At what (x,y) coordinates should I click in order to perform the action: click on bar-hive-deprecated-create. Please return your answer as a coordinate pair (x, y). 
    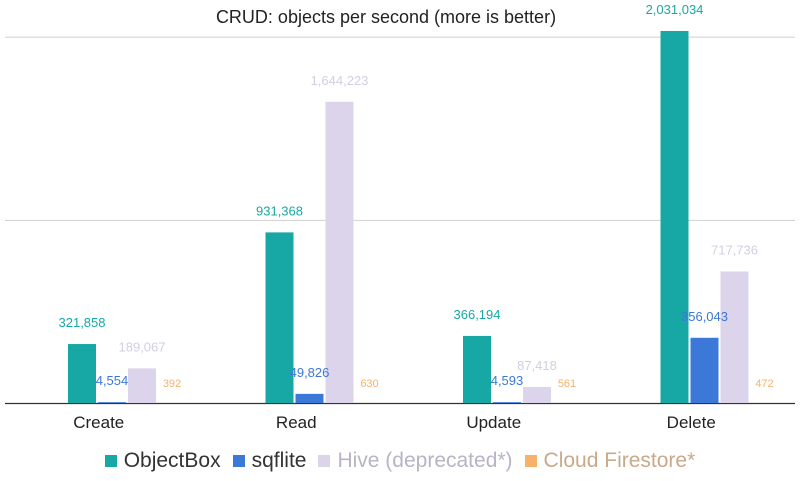
    Looking at the image, I should click on (142, 385).